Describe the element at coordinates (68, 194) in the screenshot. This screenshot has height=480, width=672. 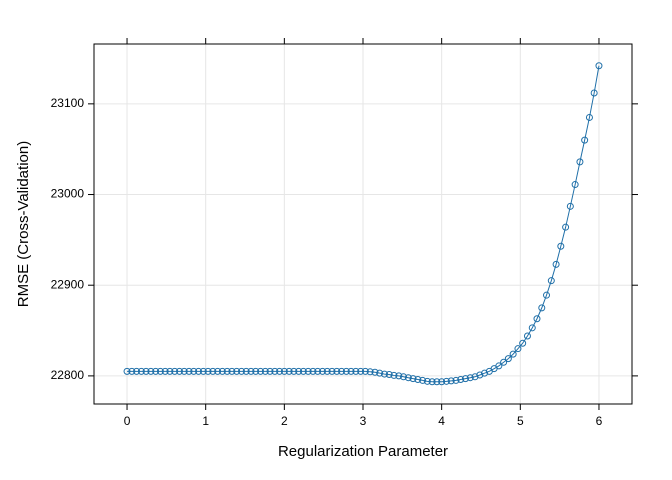
I see `y-tick-label: 23000` at that location.